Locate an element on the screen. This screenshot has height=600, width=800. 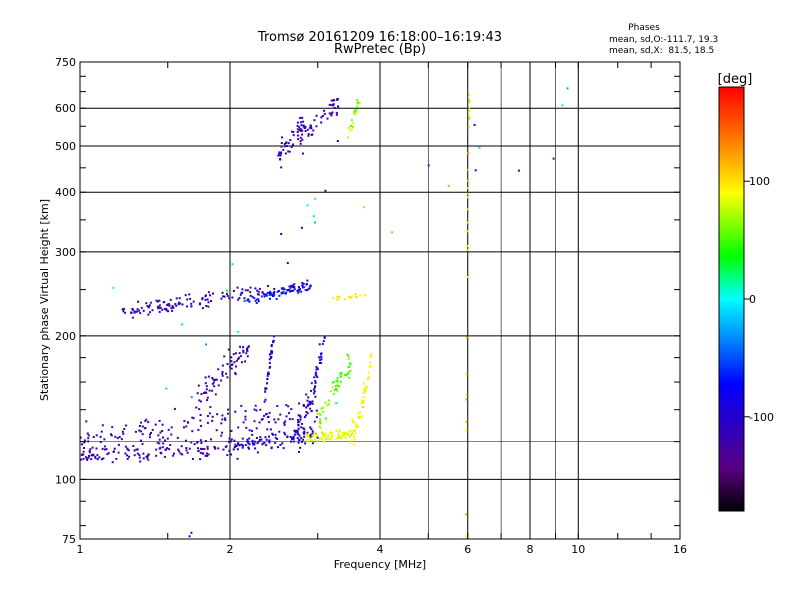
y-tick-label: 600 is located at coordinates (65, 108).